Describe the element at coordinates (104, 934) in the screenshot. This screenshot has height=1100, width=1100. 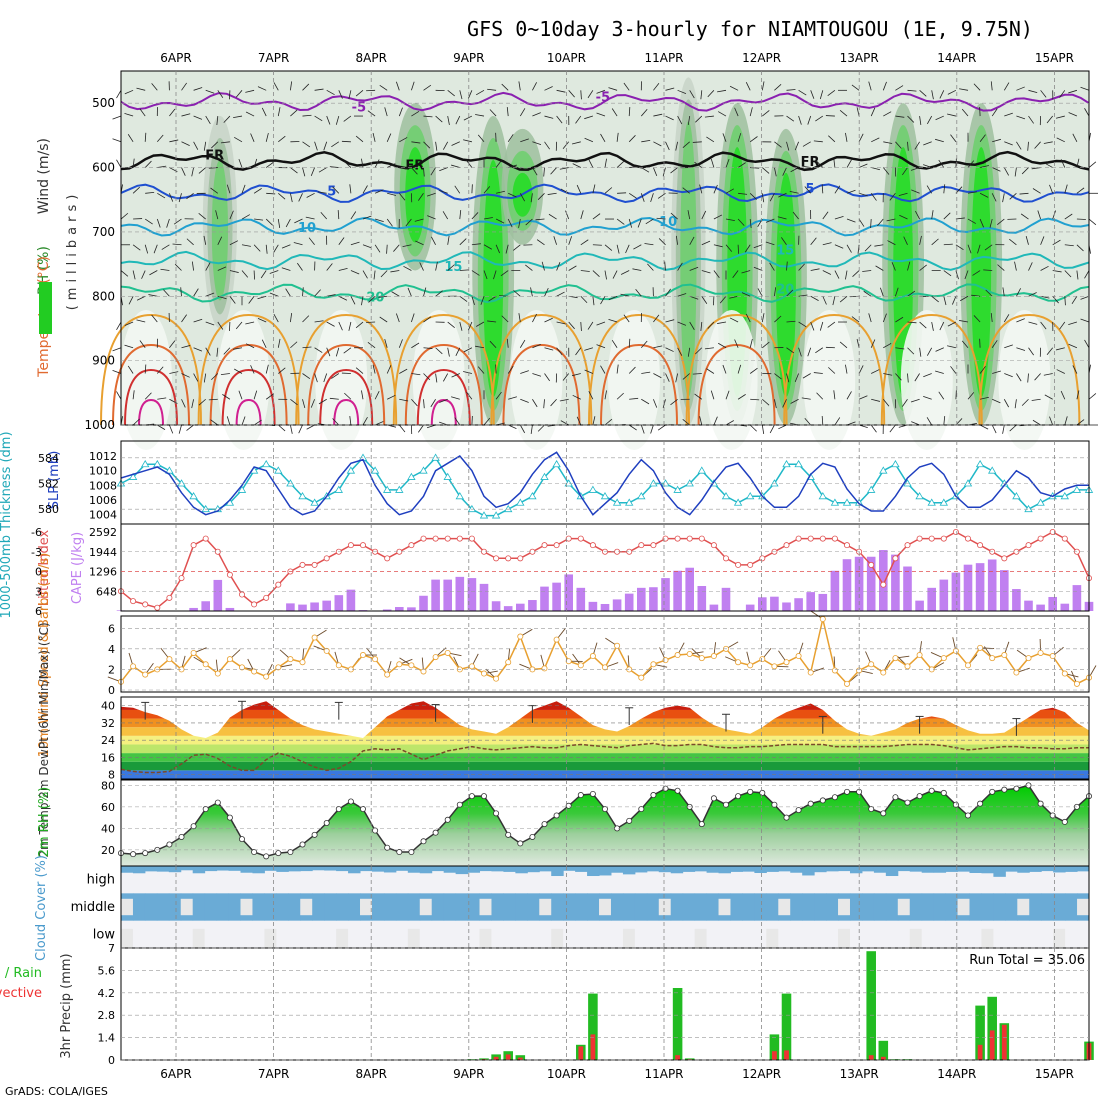
I see `cloud-level-label: low` at that location.